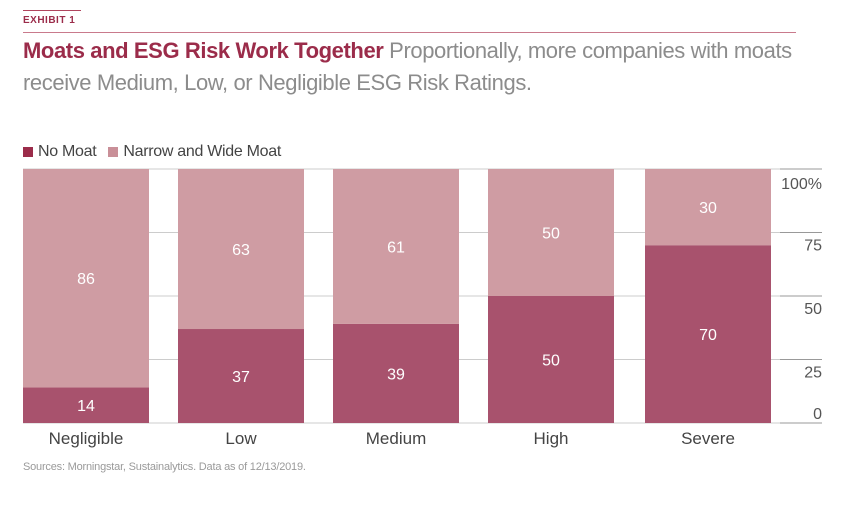 This screenshot has width=854, height=508. I want to click on legend-label-no-moat: No Moat, so click(67, 151).